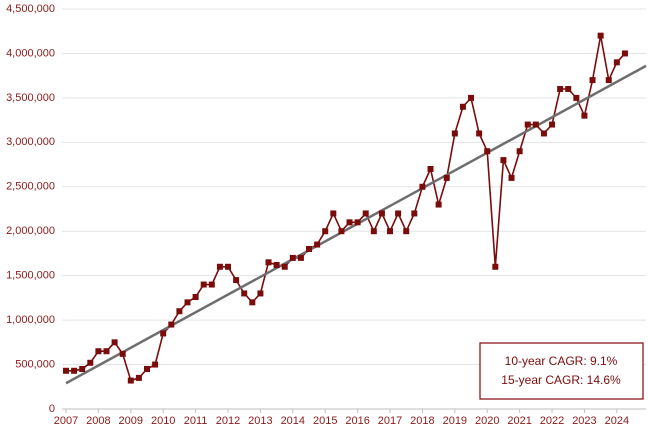 This screenshot has width=648, height=428. What do you see at coordinates (455, 421) in the screenshot?
I see `x-tick-label: 2019` at bounding box center [455, 421].